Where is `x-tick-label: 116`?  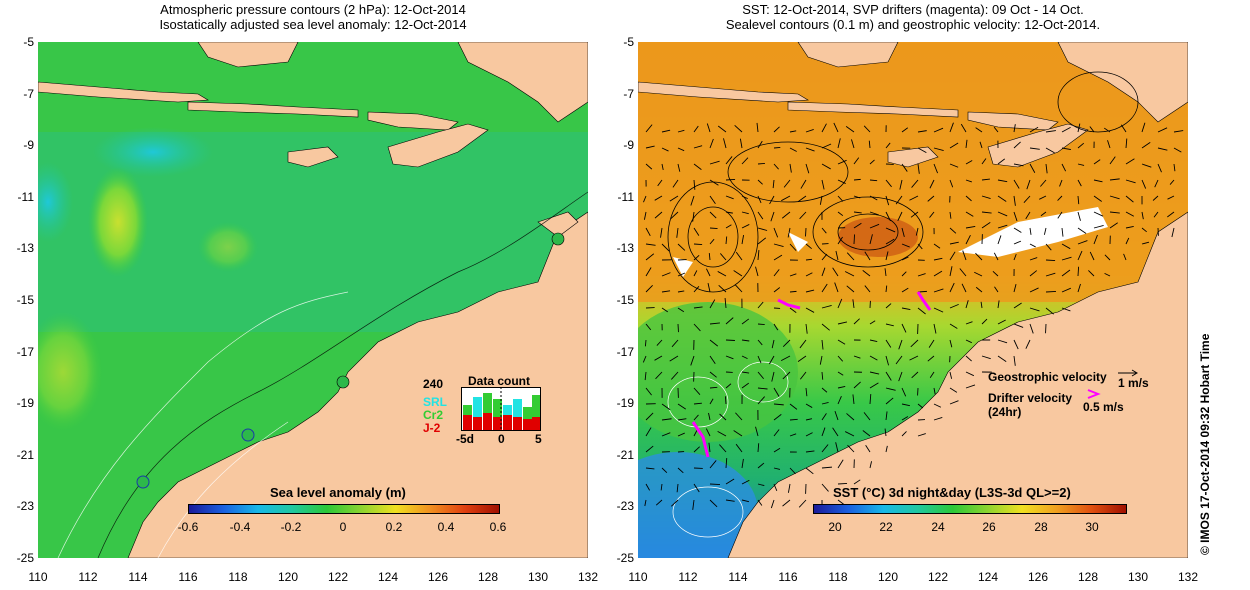
x-tick-label: 116 is located at coordinates (188, 577).